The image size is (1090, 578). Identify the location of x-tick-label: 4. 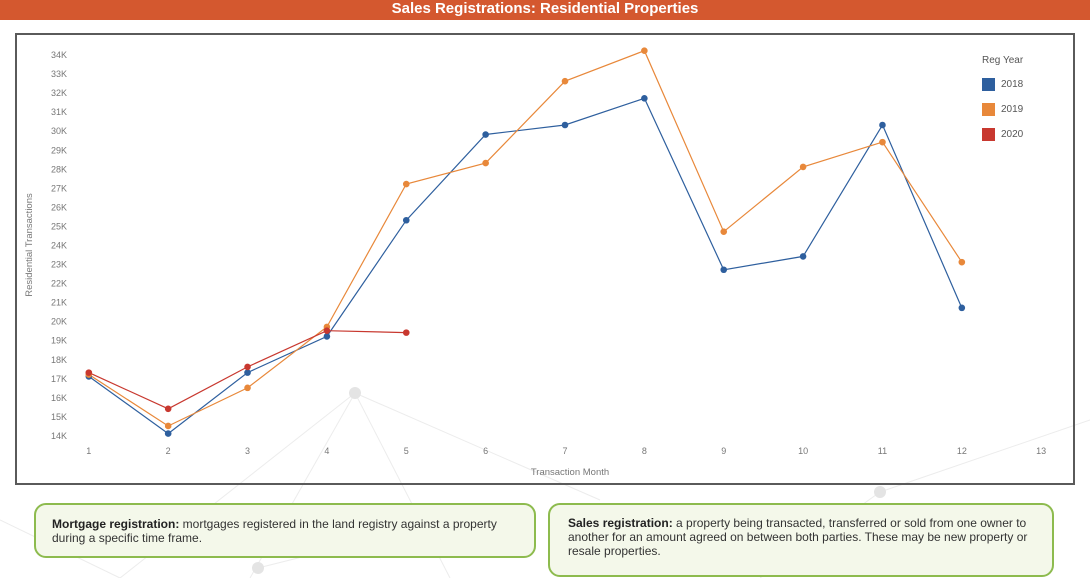
(326, 451).